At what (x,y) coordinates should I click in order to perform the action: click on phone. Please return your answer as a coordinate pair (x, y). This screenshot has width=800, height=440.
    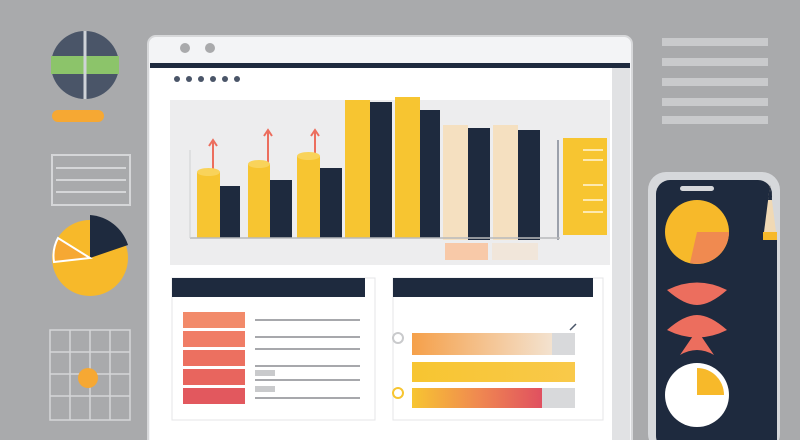
    Looking at the image, I should click on (714, 306).